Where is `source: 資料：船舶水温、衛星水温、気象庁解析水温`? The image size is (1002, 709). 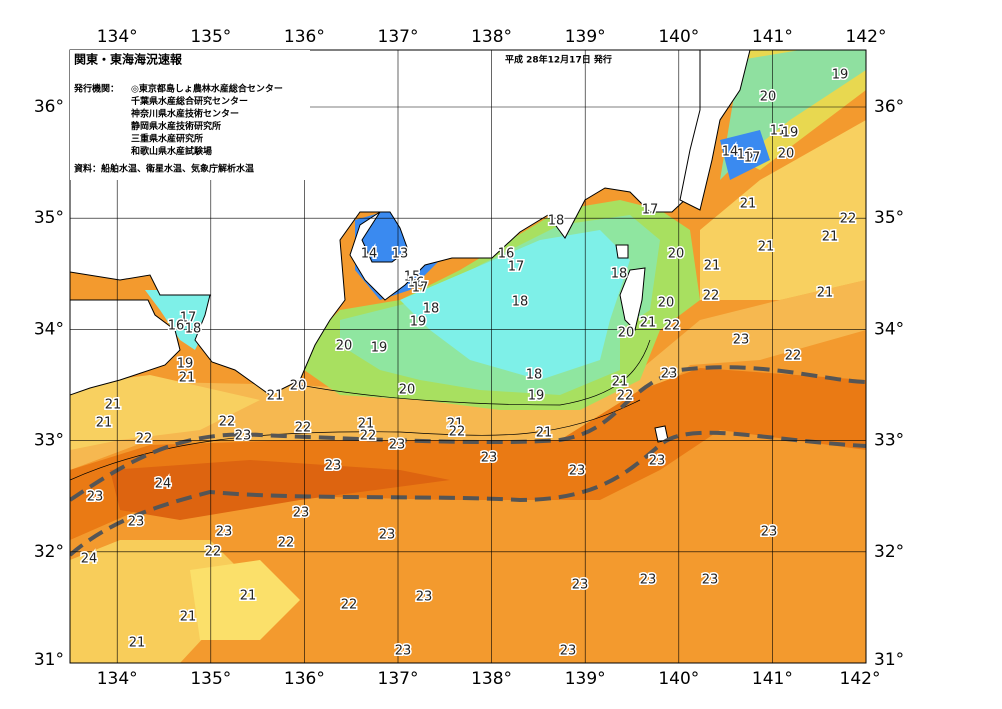
source: 資料：船舶水温、衛星水温、気象庁解析水温 is located at coordinates (164, 169).